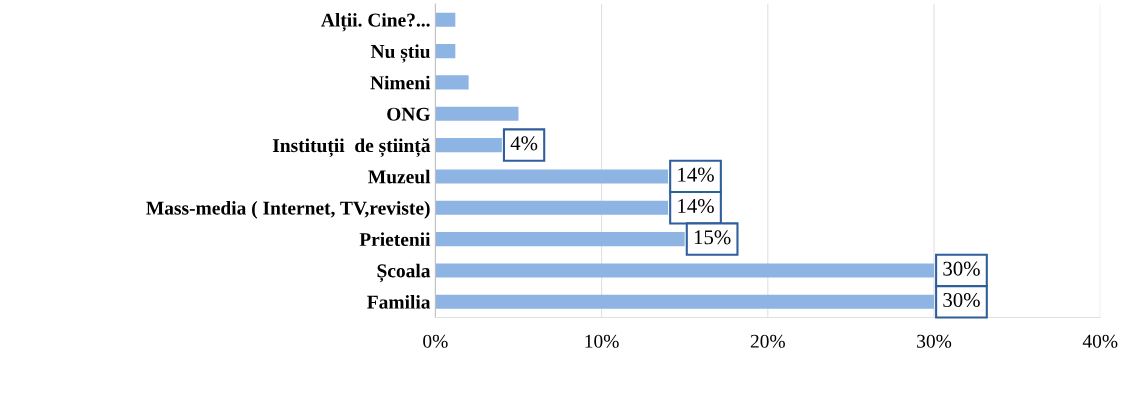  What do you see at coordinates (934, 341) in the screenshot?
I see `x-tick-label: 30%` at bounding box center [934, 341].